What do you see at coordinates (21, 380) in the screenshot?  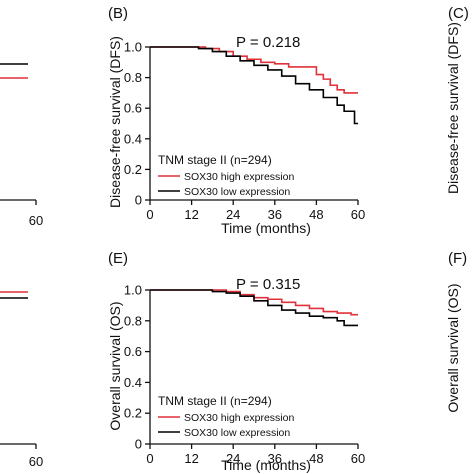 I see `left-partial-bottom: 60` at bounding box center [21, 380].